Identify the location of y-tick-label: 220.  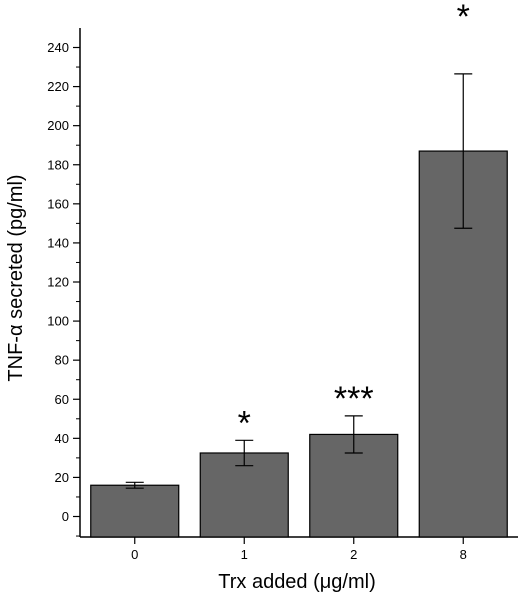
(58, 86).